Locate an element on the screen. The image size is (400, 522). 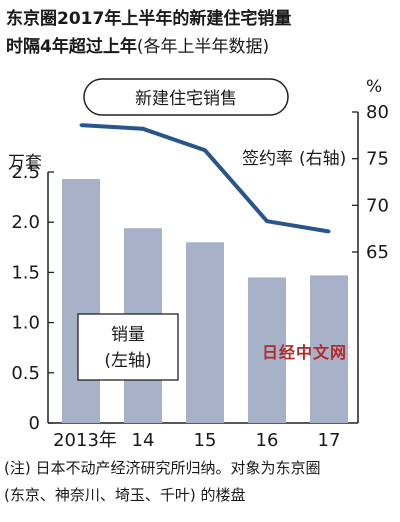
x-tick-label: 2013年 is located at coordinates (85, 440).